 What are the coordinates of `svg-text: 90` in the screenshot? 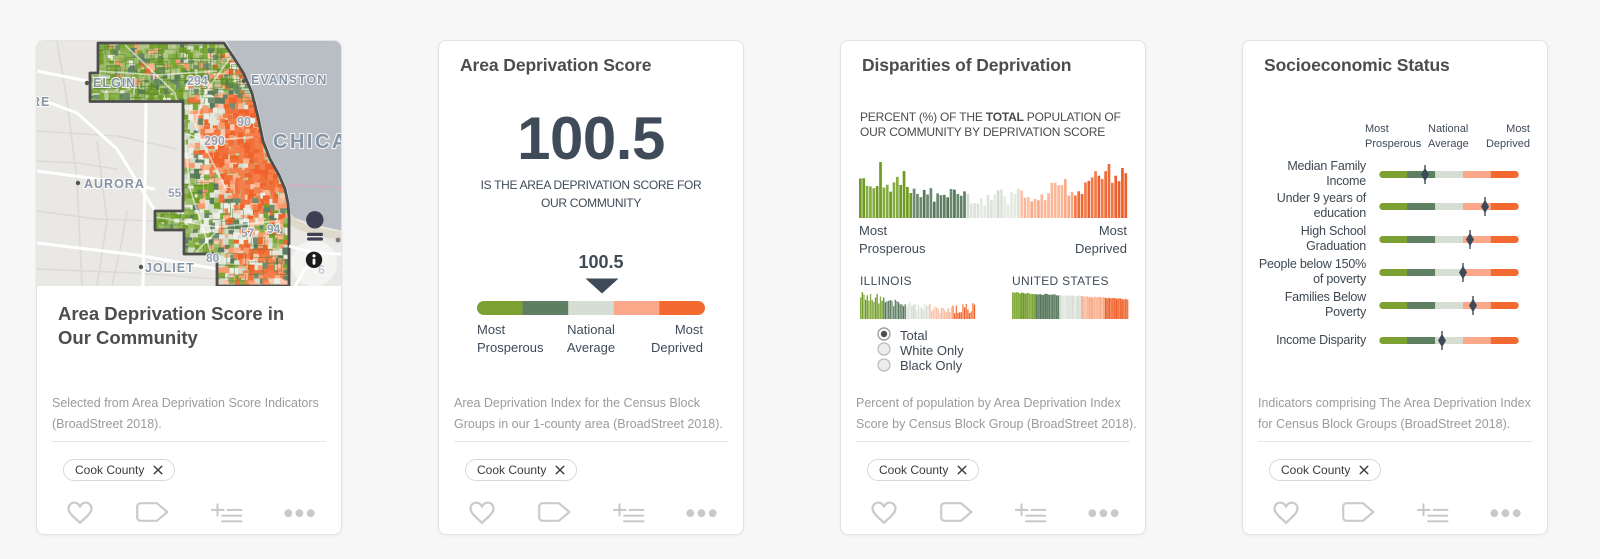 It's located at (244, 122).